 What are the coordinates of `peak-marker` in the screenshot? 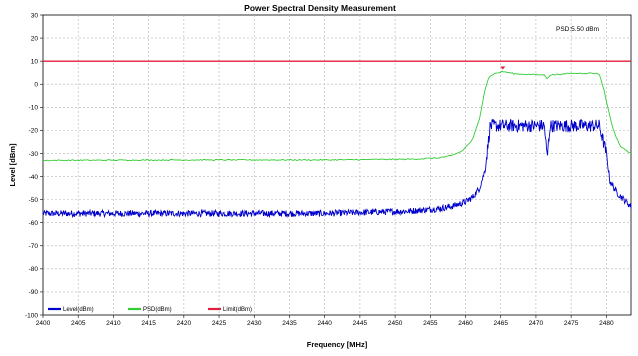 It's located at (503, 68).